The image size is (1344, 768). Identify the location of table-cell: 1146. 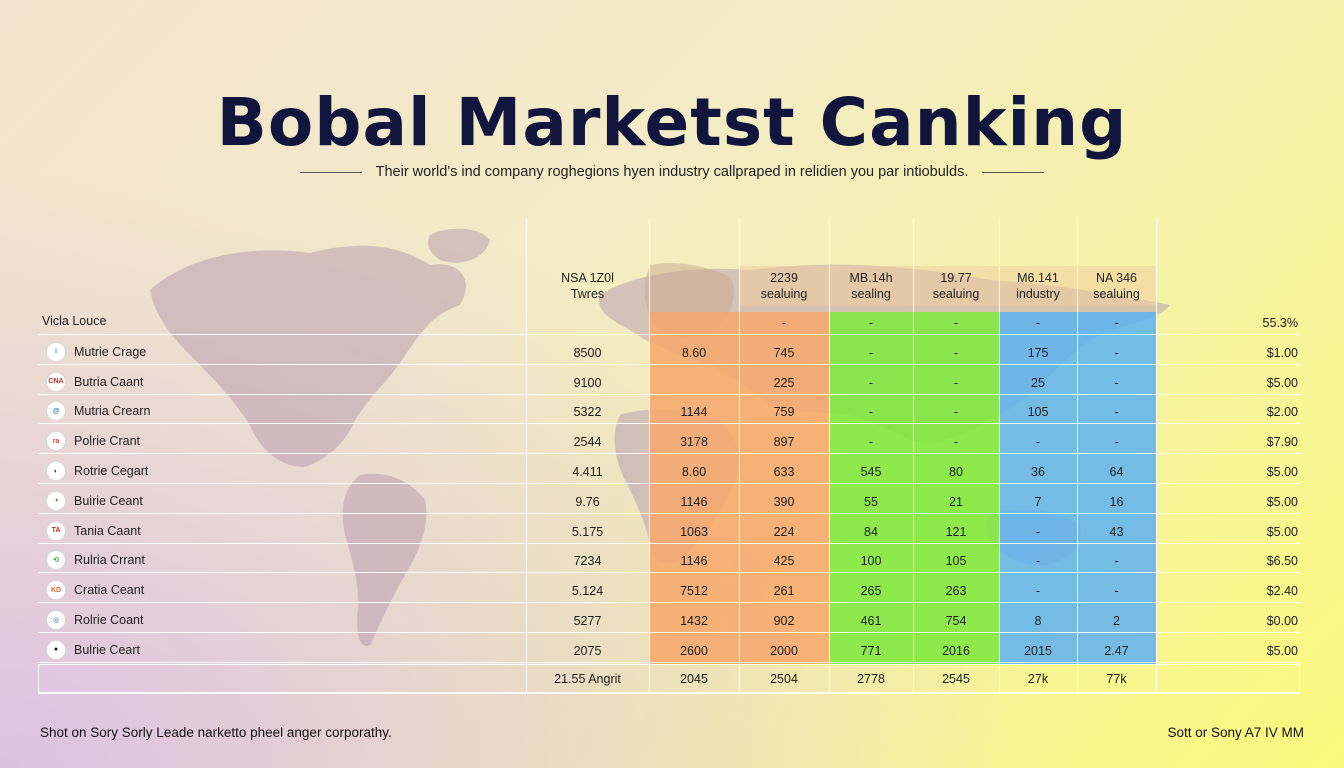
(694, 501).